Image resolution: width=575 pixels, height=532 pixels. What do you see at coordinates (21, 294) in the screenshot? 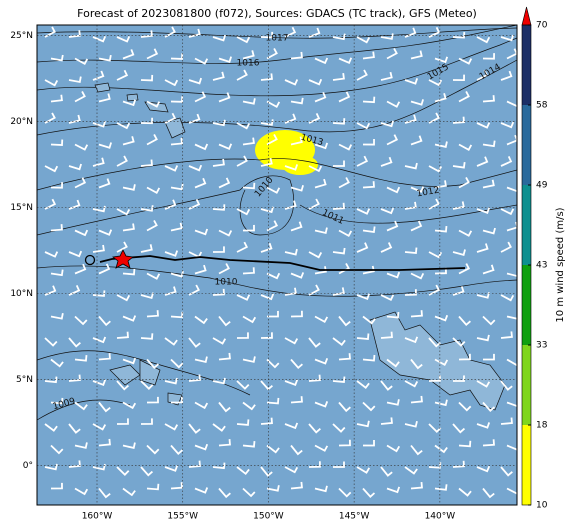
I see `lat-tick-label: 10°N` at bounding box center [21, 294].